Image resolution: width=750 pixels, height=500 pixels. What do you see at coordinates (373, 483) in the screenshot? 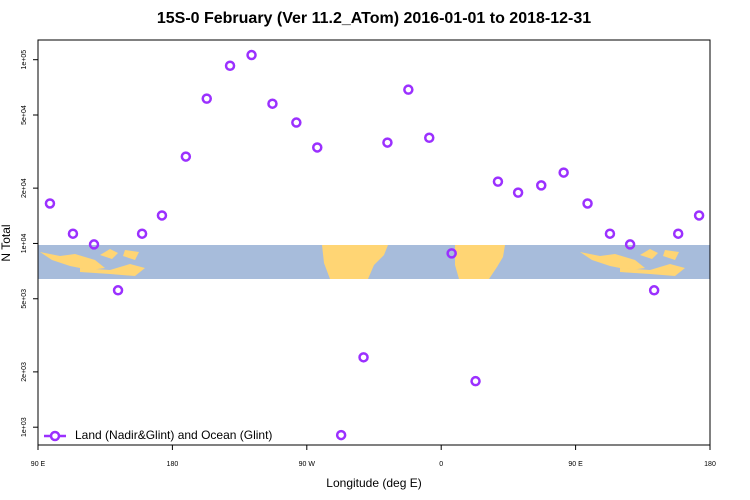
I see `x-axis-label: Longitude (deg E)` at bounding box center [373, 483].